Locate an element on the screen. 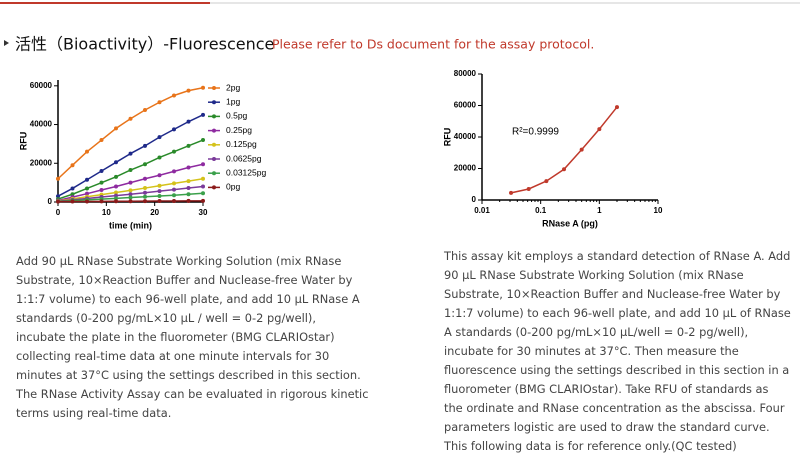 This screenshot has width=800, height=455. x-axis-title: RNase A (pg) is located at coordinates (570, 223).